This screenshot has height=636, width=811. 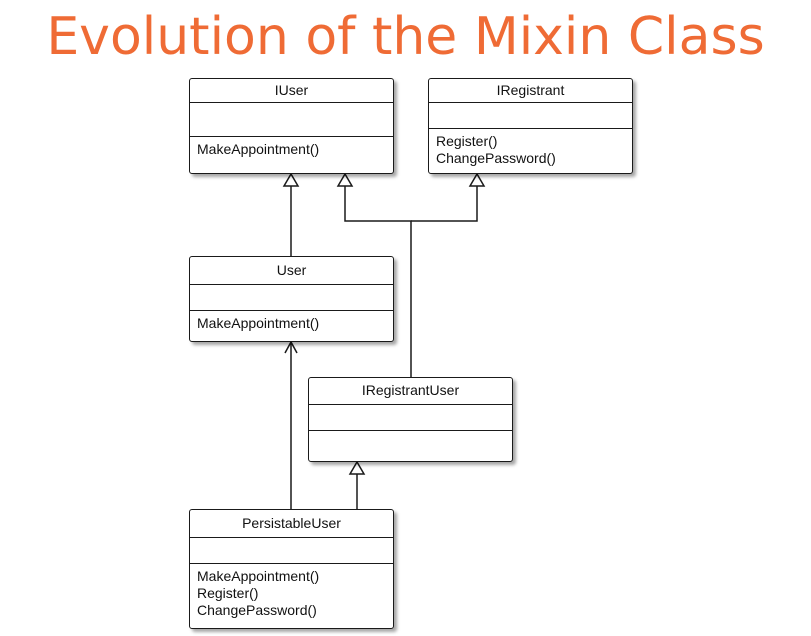 What do you see at coordinates (291, 524) in the screenshot?
I see `class-name: PersistableUser` at bounding box center [291, 524].